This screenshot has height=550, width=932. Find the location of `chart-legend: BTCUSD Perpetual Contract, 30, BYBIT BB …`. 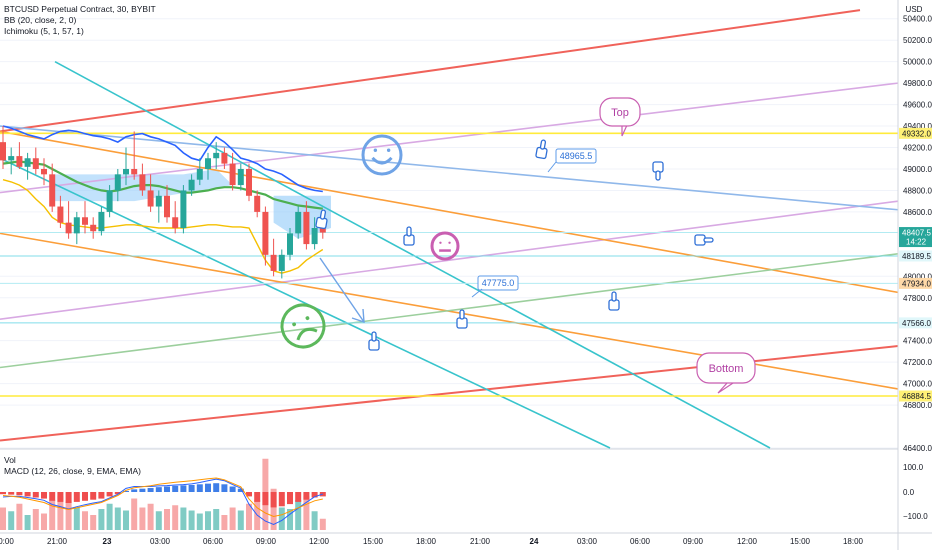

chart-legend: BTCUSD Perpetual Contract, 30, BYBIT BB … is located at coordinates (80, 20).